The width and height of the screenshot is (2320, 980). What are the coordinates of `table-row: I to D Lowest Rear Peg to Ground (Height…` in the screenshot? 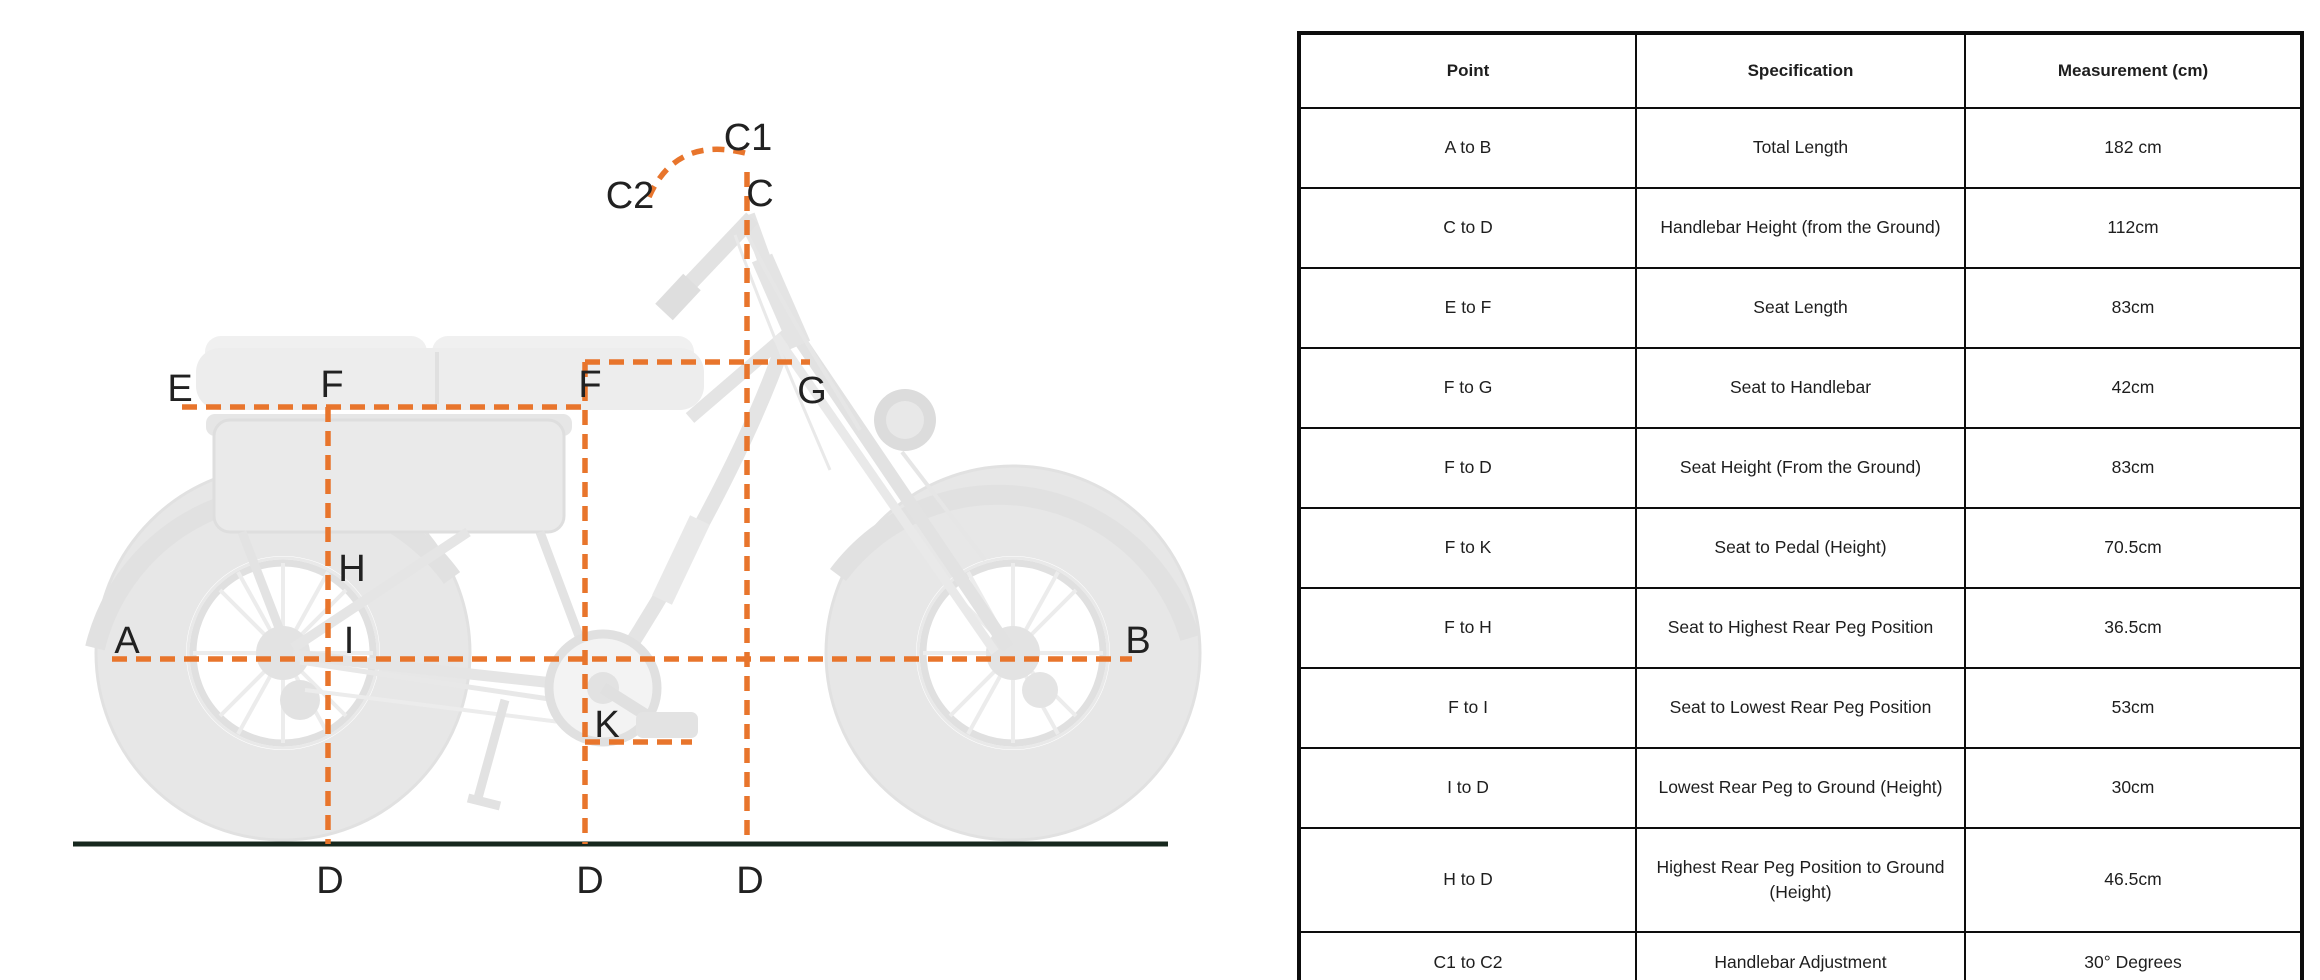 It's located at (1800, 788).